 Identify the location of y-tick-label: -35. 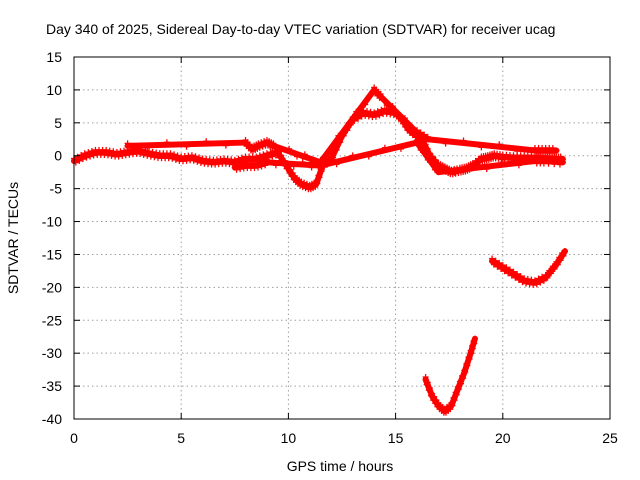
(52, 386).